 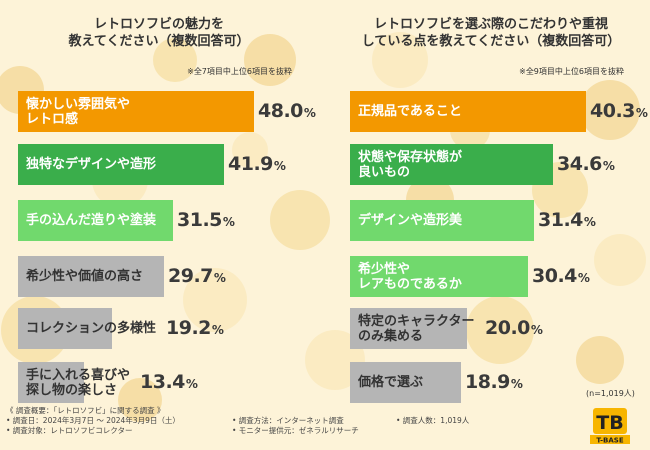 What do you see at coordinates (410, 157) in the screenshot?
I see `bar-label-line: 状態や保存状態が` at bounding box center [410, 157].